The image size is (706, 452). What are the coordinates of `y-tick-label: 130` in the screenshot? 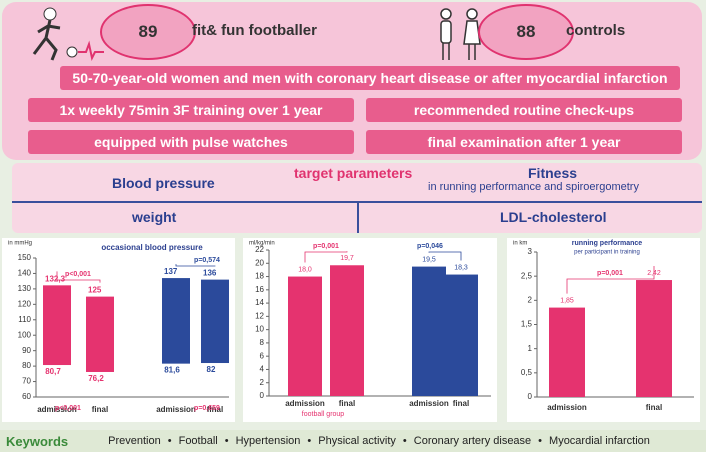 It's located at (25, 288).